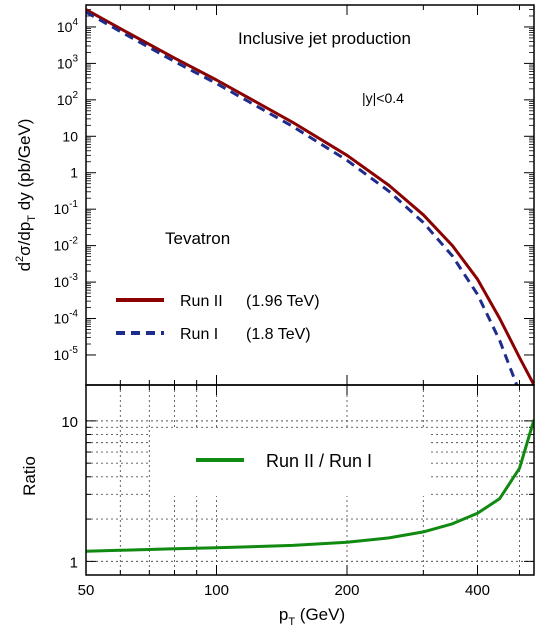 Image resolution: width=535 pixels, height=630 pixels. I want to click on y-axis-title: d2σ/dpT dy (pb/GeV), so click(26, 195).